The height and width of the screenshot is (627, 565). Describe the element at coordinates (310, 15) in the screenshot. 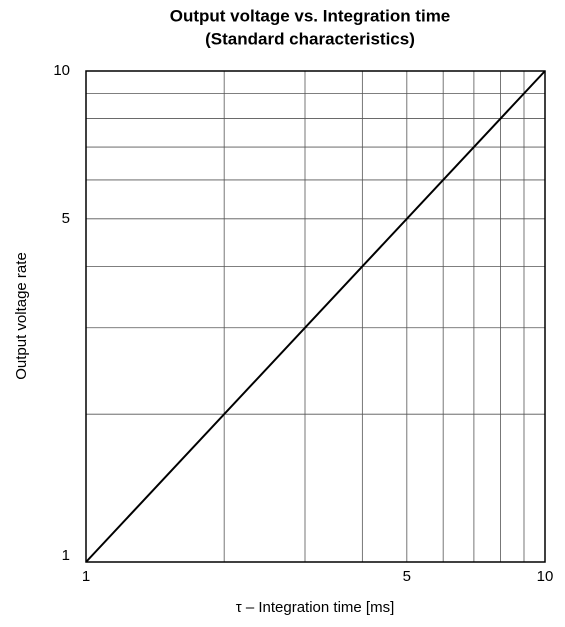

I see `chart-title: Output voltage vs. Integration time` at that location.